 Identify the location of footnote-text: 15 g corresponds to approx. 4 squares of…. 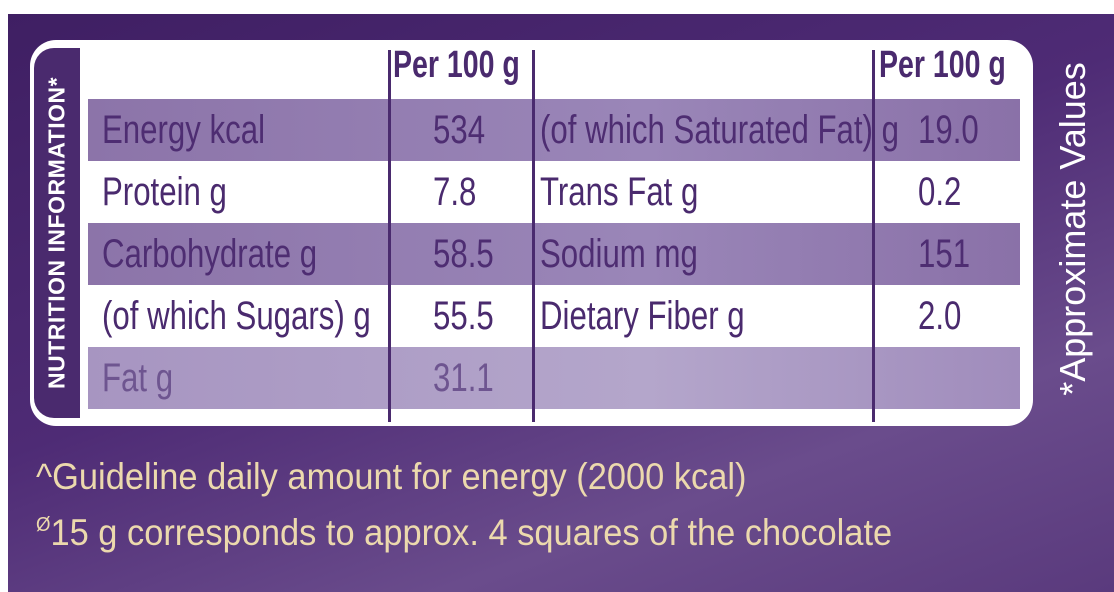
(471, 532).